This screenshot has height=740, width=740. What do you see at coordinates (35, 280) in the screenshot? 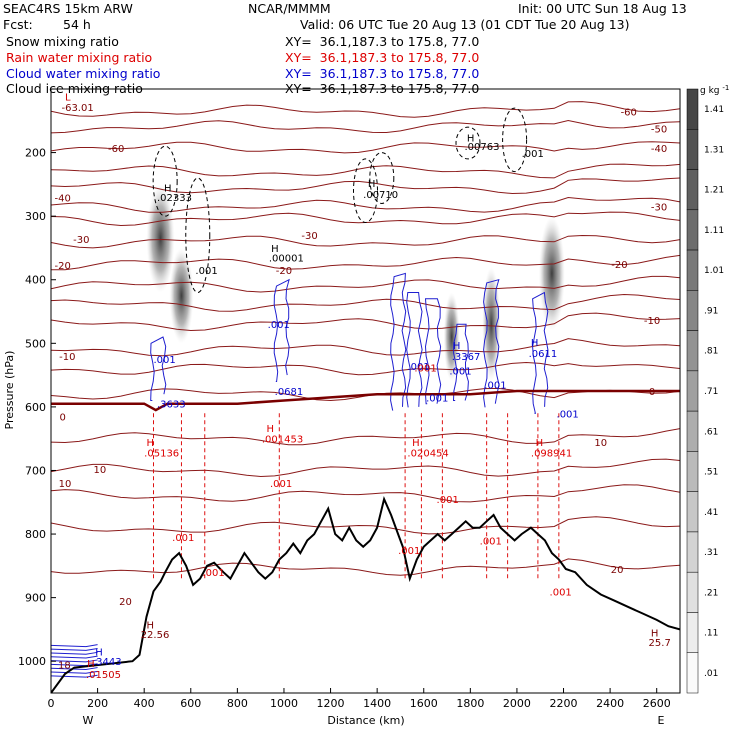
I see `y-tick-label: 400` at bounding box center [35, 280].